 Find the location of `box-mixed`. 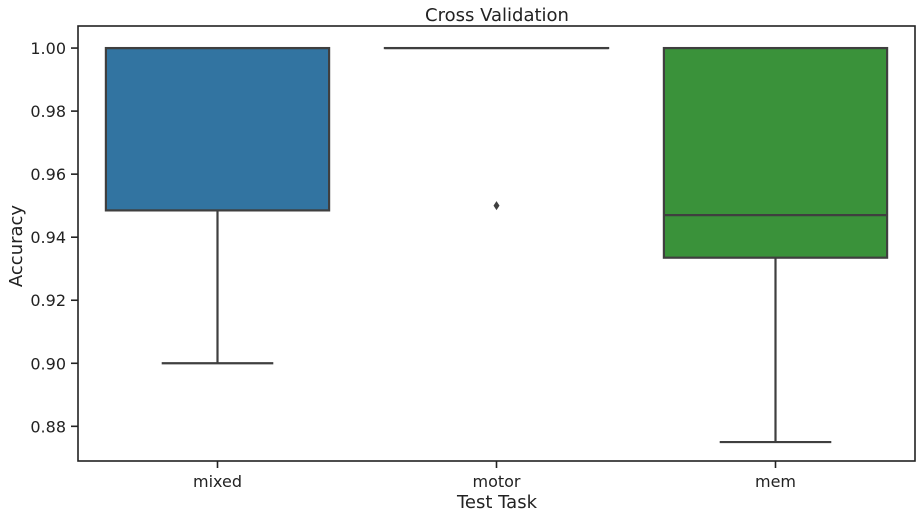

box-mixed is located at coordinates (217, 129).